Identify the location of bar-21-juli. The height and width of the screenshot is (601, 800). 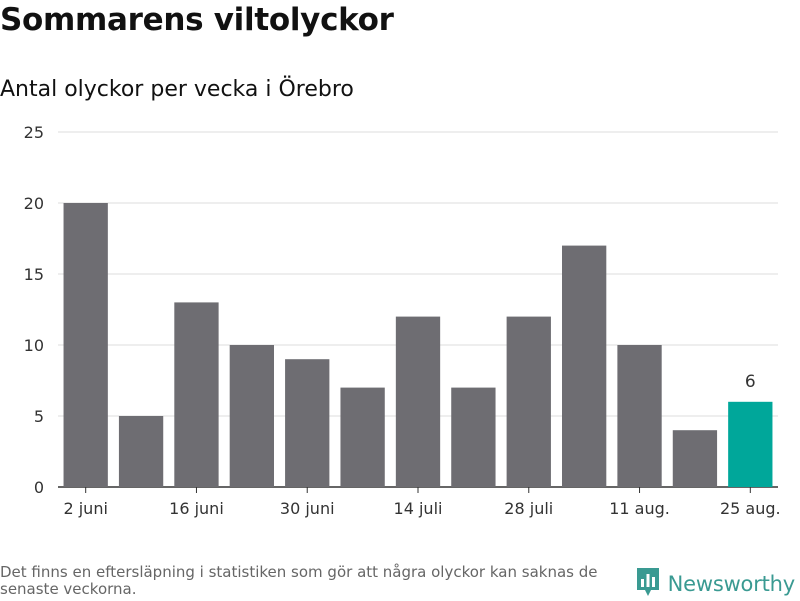
(473, 437).